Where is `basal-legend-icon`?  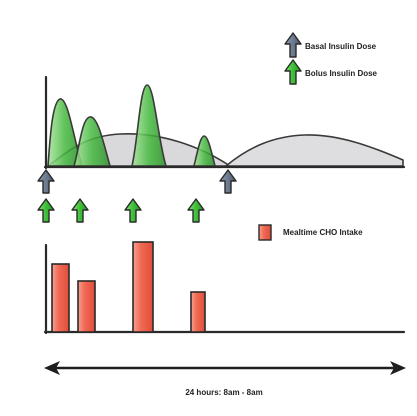
basal-legend-icon is located at coordinates (293, 45).